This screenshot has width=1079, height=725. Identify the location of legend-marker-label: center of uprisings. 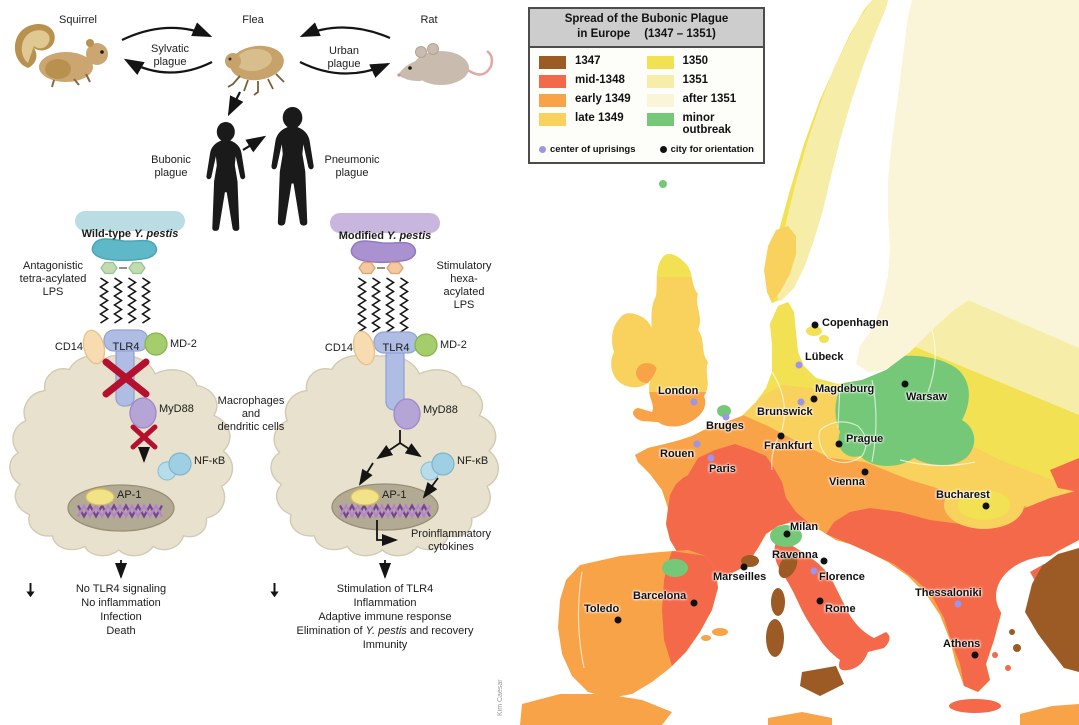
(593, 149).